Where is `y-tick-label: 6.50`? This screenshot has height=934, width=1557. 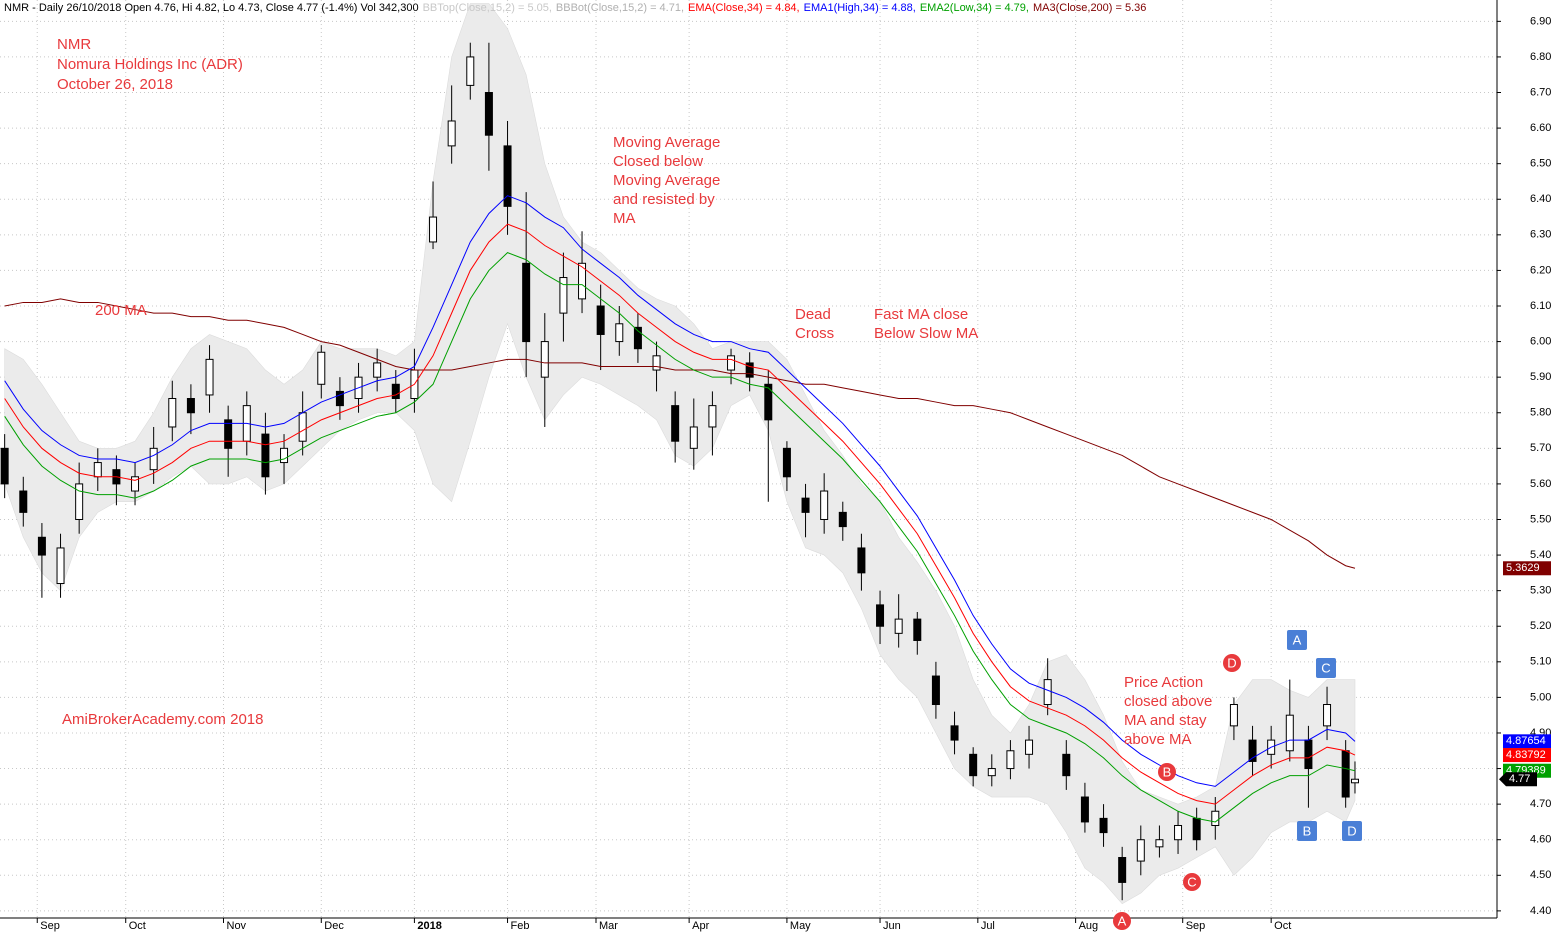
y-tick-label: 6.50 is located at coordinates (1540, 164).